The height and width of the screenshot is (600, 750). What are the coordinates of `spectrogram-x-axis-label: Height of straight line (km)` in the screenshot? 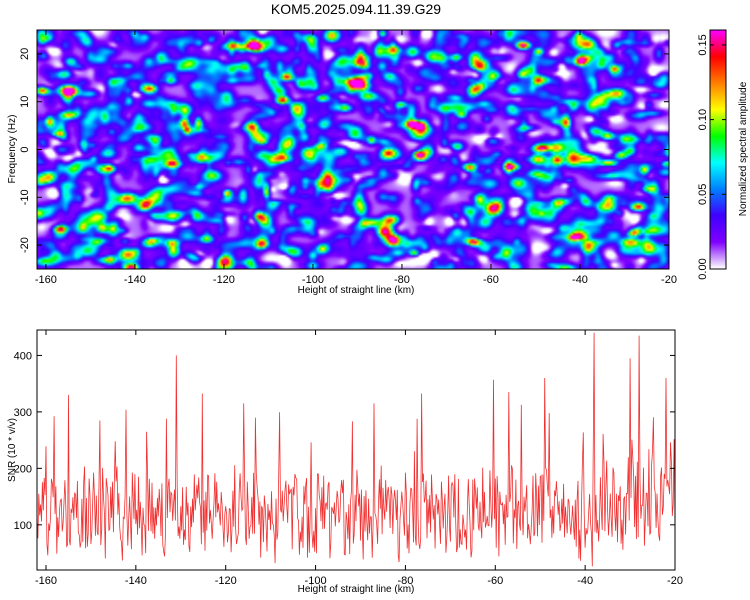 It's located at (356, 290).